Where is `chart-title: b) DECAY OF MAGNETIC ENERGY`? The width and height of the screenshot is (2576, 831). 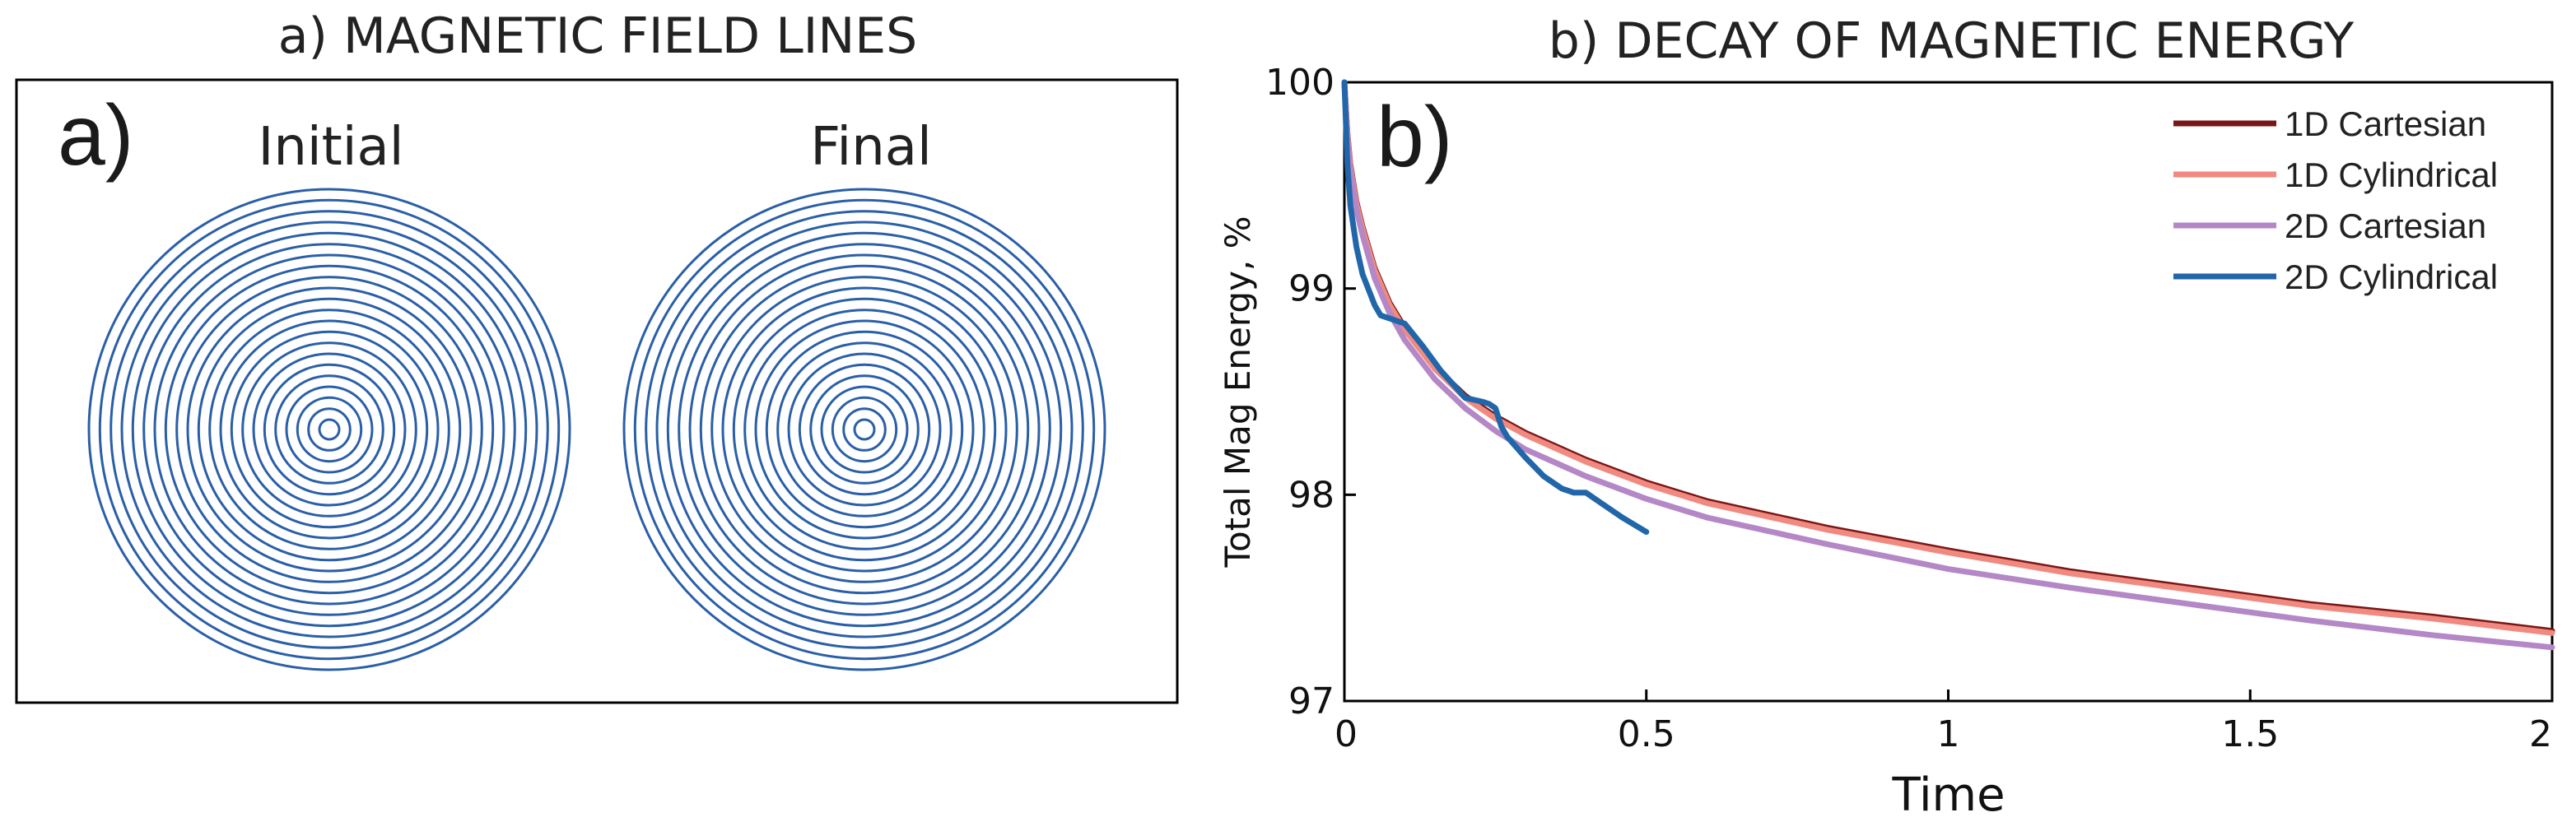 chart-title: b) DECAY OF MAGNETIC ENERGY is located at coordinates (1952, 41).